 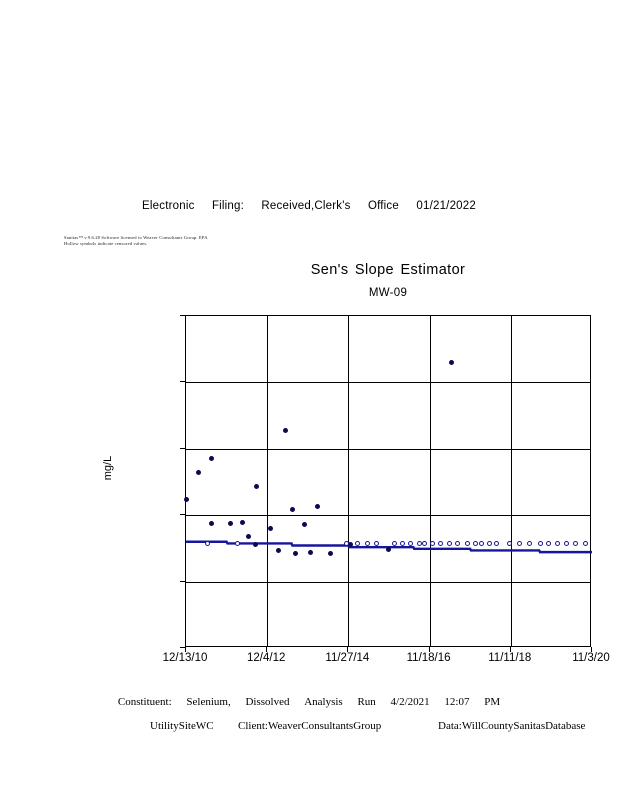 I want to click on footer-client: Client:WeaverConsultantsGroup, so click(x=310, y=726).